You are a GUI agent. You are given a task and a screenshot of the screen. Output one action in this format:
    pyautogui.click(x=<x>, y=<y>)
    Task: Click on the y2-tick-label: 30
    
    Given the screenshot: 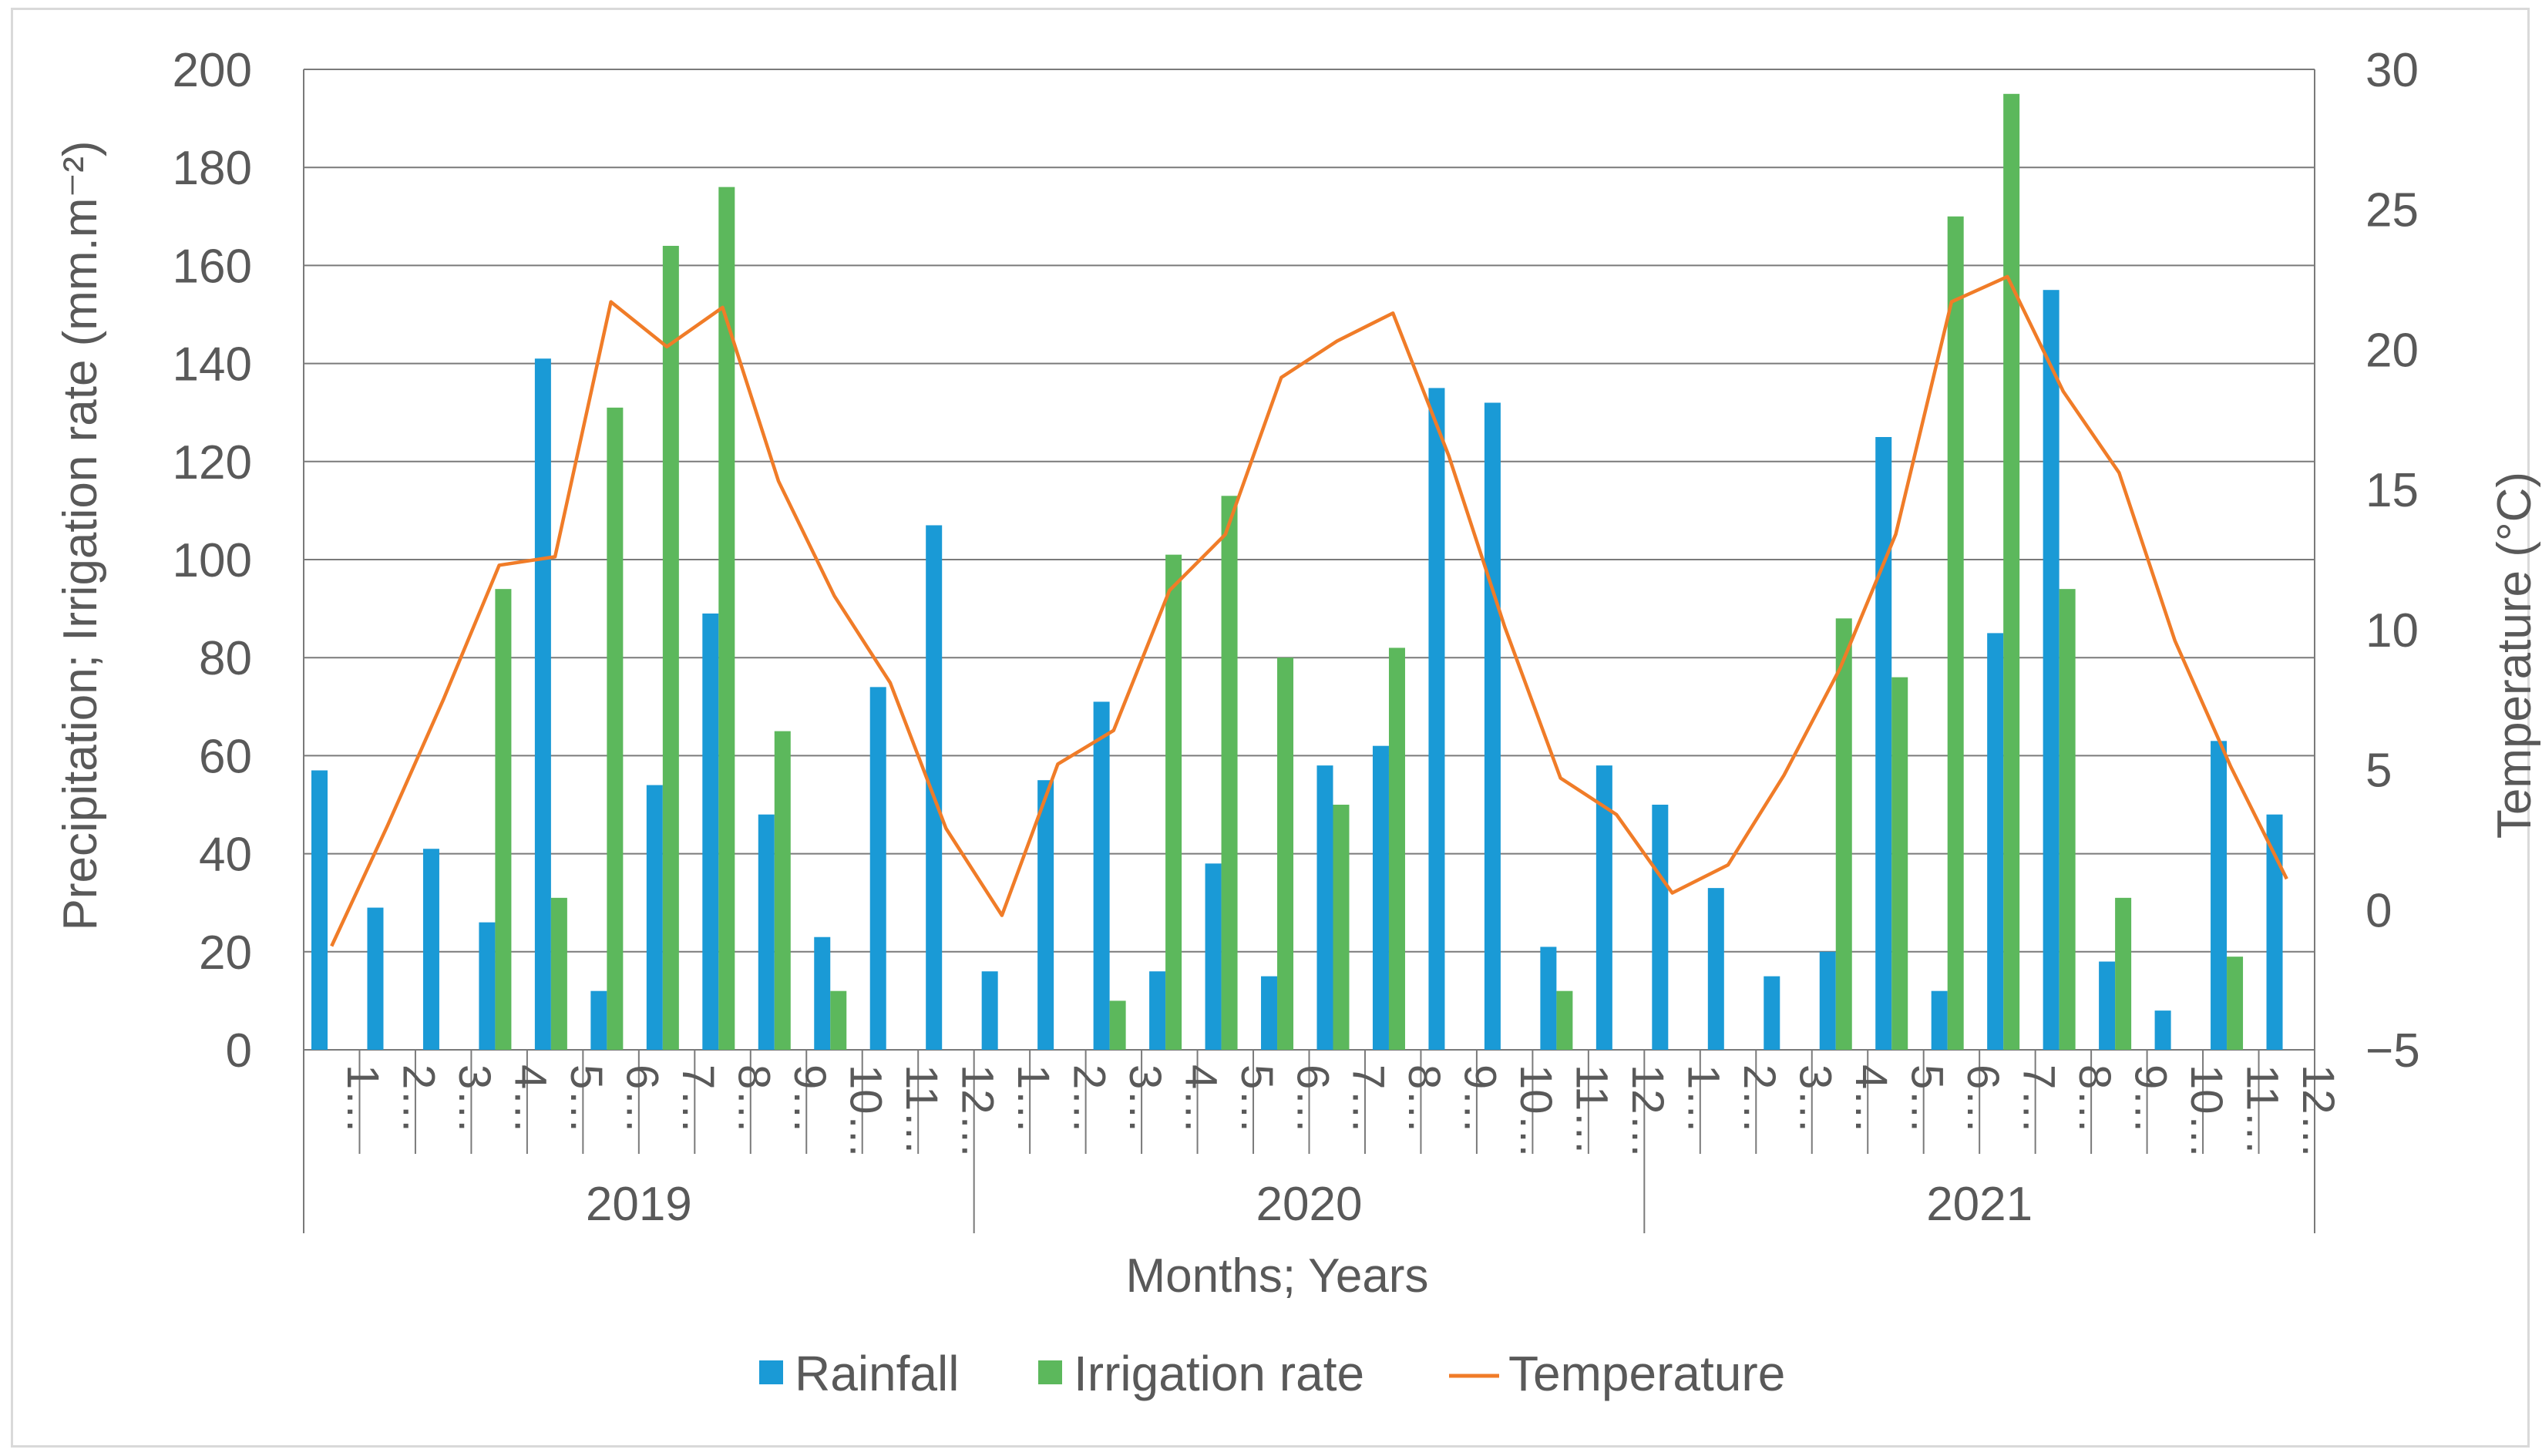 What is the action you would take?
    pyautogui.click(x=2392, y=70)
    